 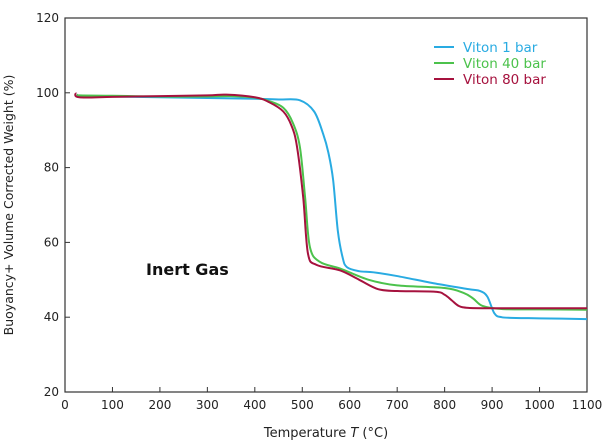 What do you see at coordinates (354, 433) in the screenshot?
I see `x-label-var: T` at bounding box center [354, 433].